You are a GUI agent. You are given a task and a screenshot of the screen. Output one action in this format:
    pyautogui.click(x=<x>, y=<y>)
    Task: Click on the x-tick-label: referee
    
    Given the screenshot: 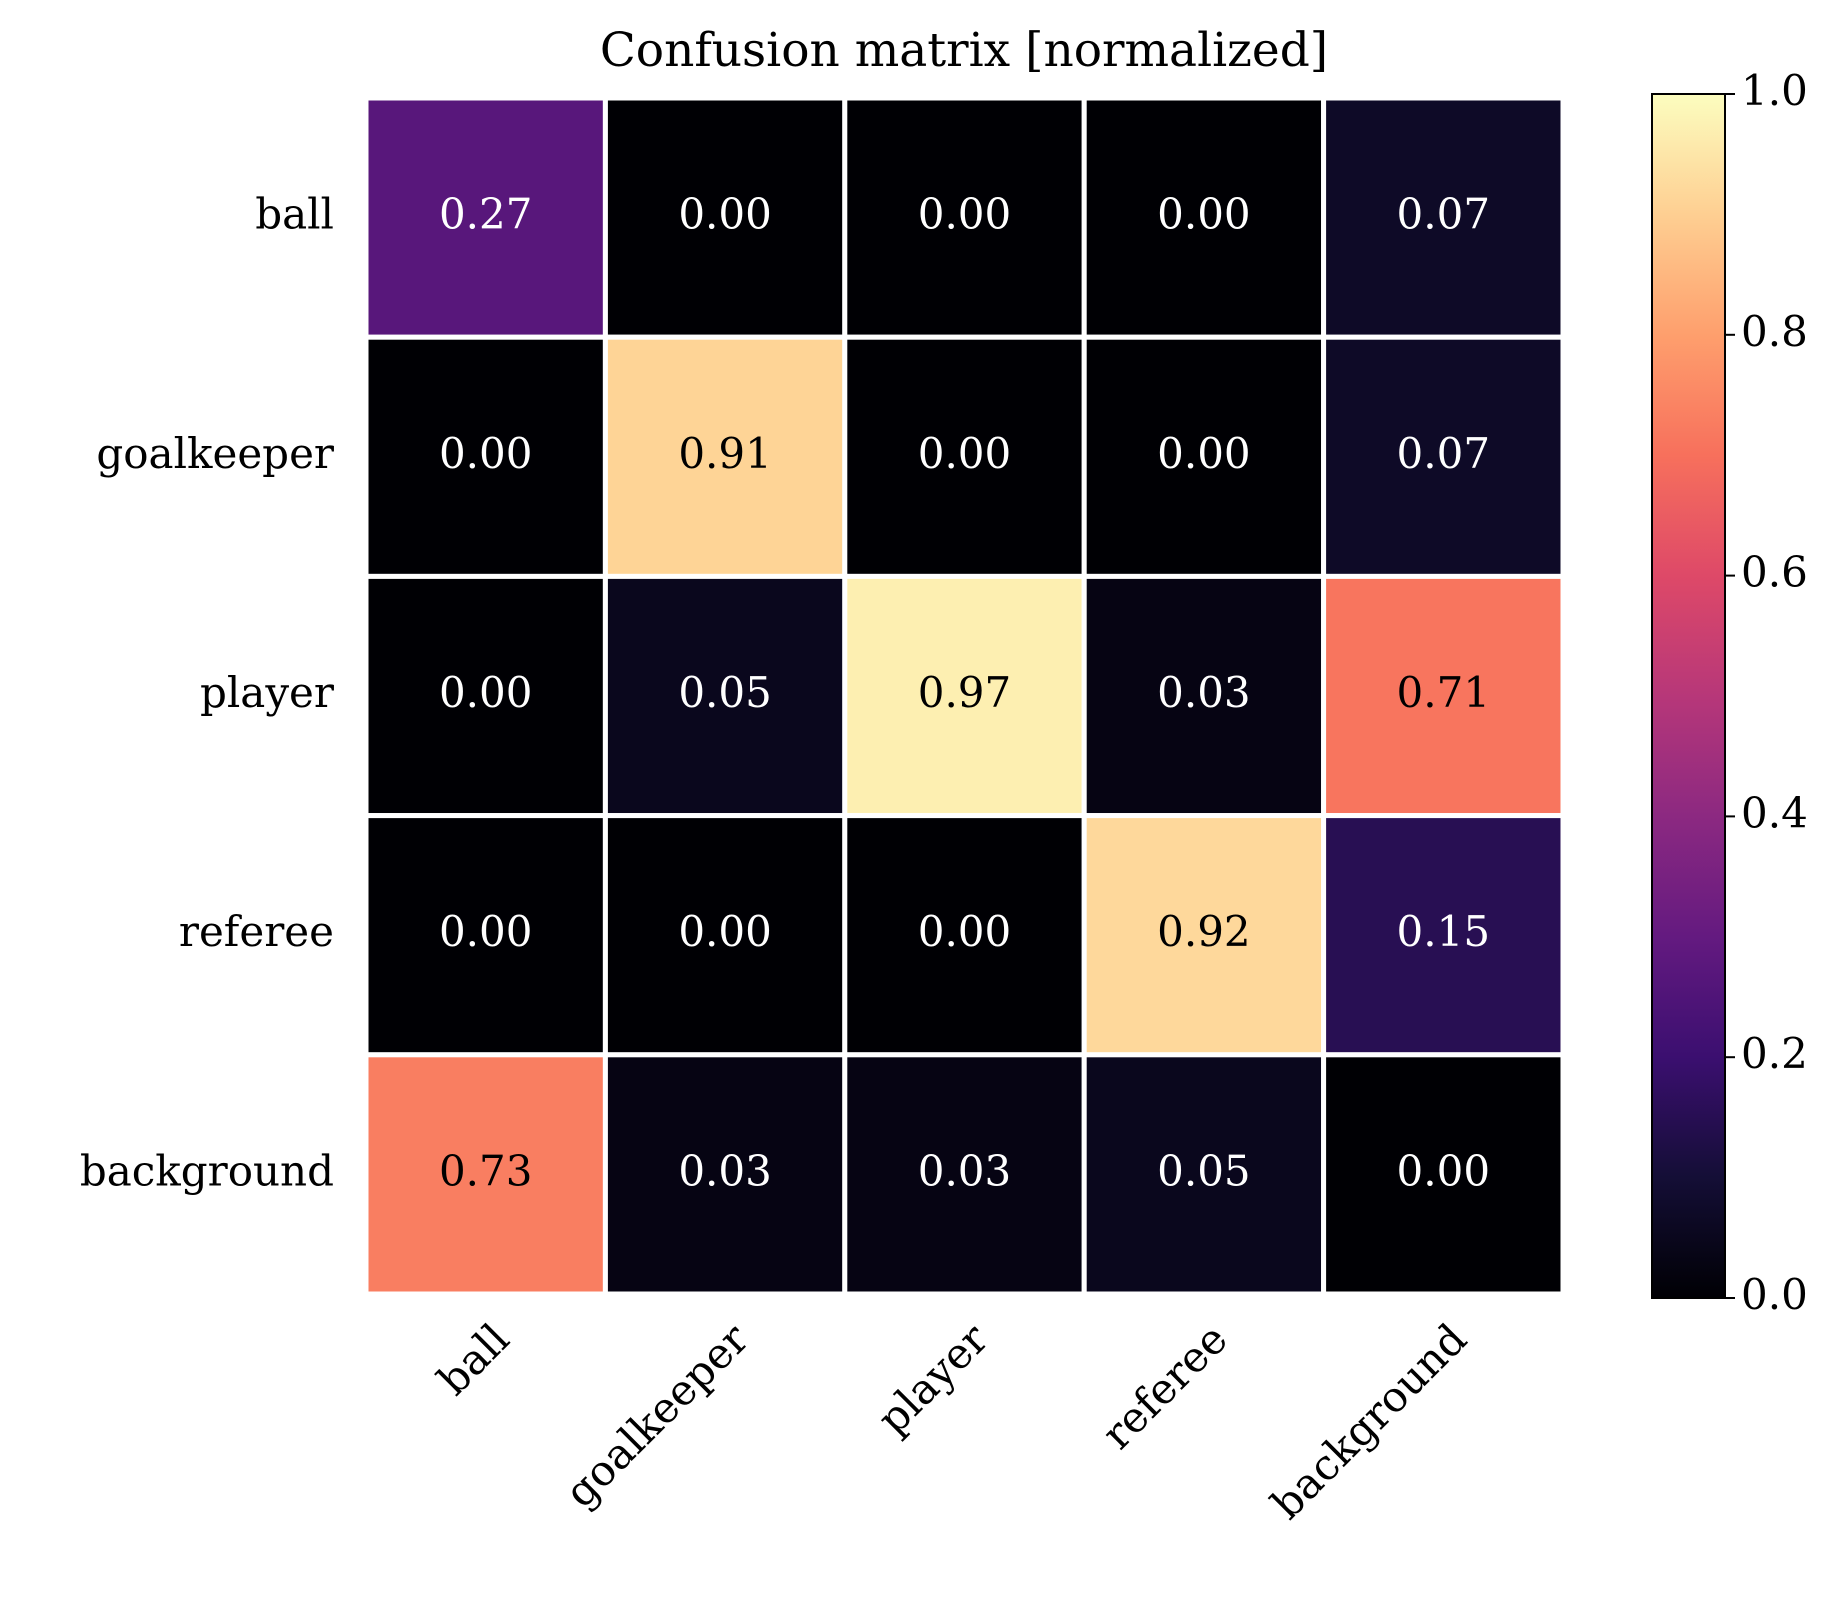 What is the action you would take?
    pyautogui.click(x=1164, y=1386)
    